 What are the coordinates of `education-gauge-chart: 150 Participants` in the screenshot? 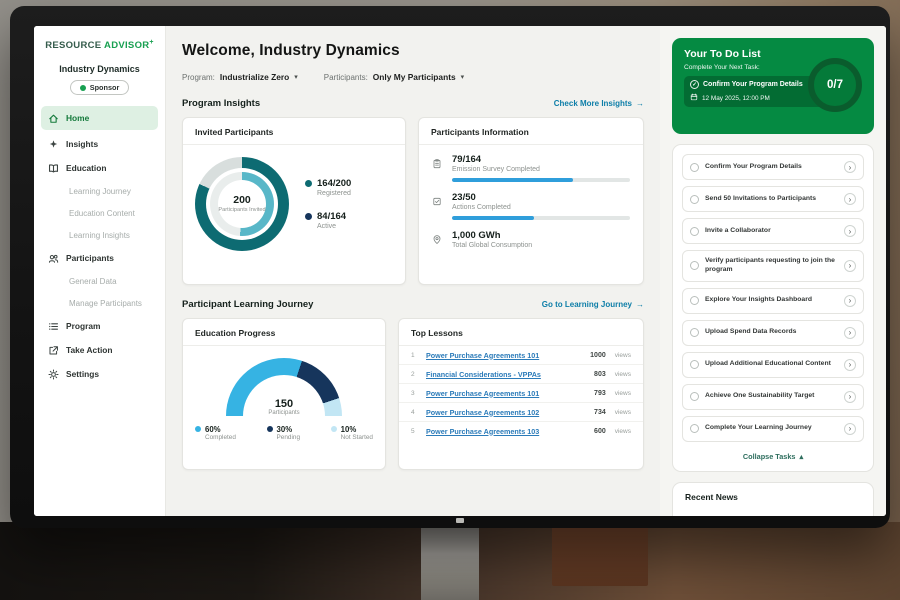 It's located at (284, 387).